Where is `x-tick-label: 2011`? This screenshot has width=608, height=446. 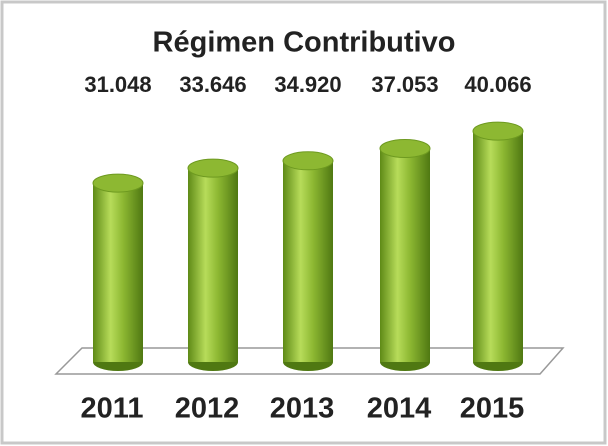
x-tick-label: 2011 is located at coordinates (112, 409).